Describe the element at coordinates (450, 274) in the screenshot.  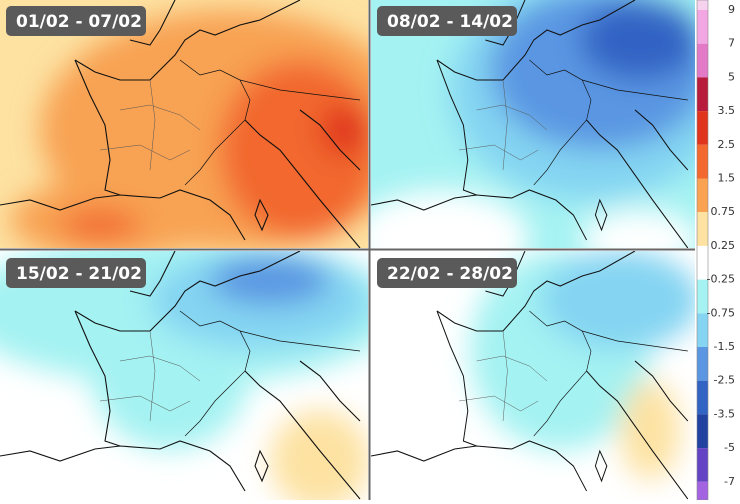
I see `panel-label: 22/02 - 28/02` at that location.